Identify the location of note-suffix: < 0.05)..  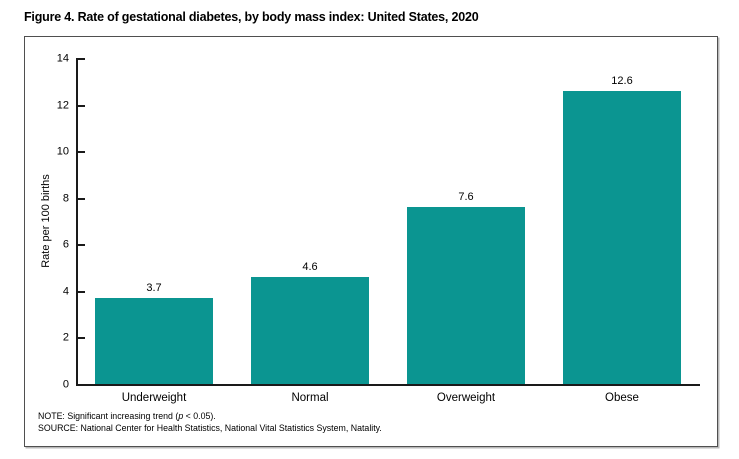
(199, 416).